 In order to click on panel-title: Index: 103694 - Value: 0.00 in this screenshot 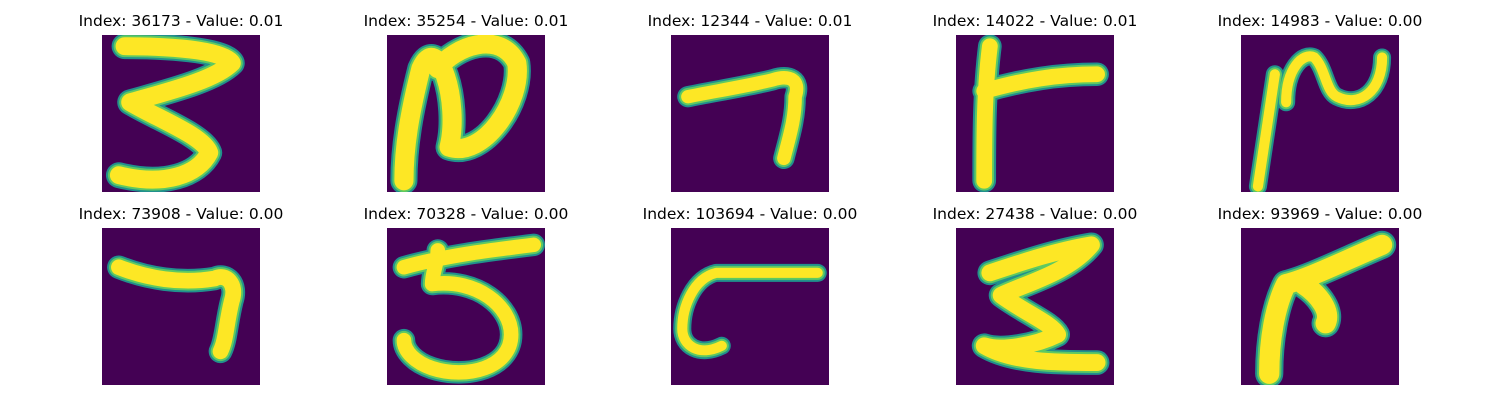, I will do `click(750, 214)`.